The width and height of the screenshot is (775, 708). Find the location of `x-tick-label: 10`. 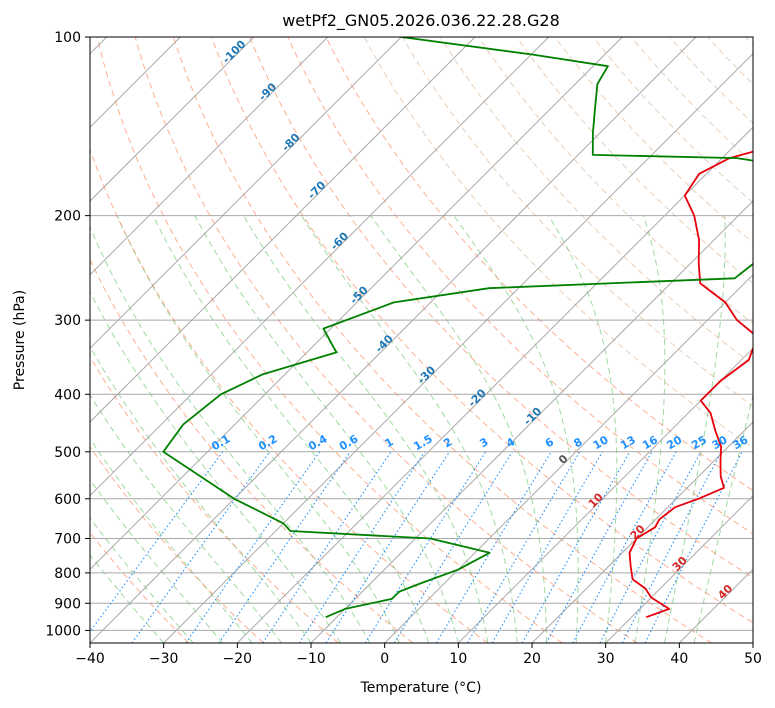

x-tick-label: 10 is located at coordinates (458, 659).